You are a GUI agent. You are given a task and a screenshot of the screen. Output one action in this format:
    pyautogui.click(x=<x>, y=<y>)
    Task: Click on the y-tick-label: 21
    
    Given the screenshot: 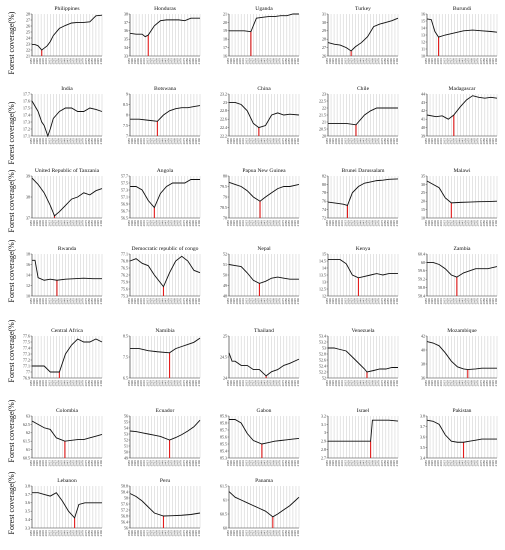 What is the action you would take?
    pyautogui.click(x=225, y=13)
    